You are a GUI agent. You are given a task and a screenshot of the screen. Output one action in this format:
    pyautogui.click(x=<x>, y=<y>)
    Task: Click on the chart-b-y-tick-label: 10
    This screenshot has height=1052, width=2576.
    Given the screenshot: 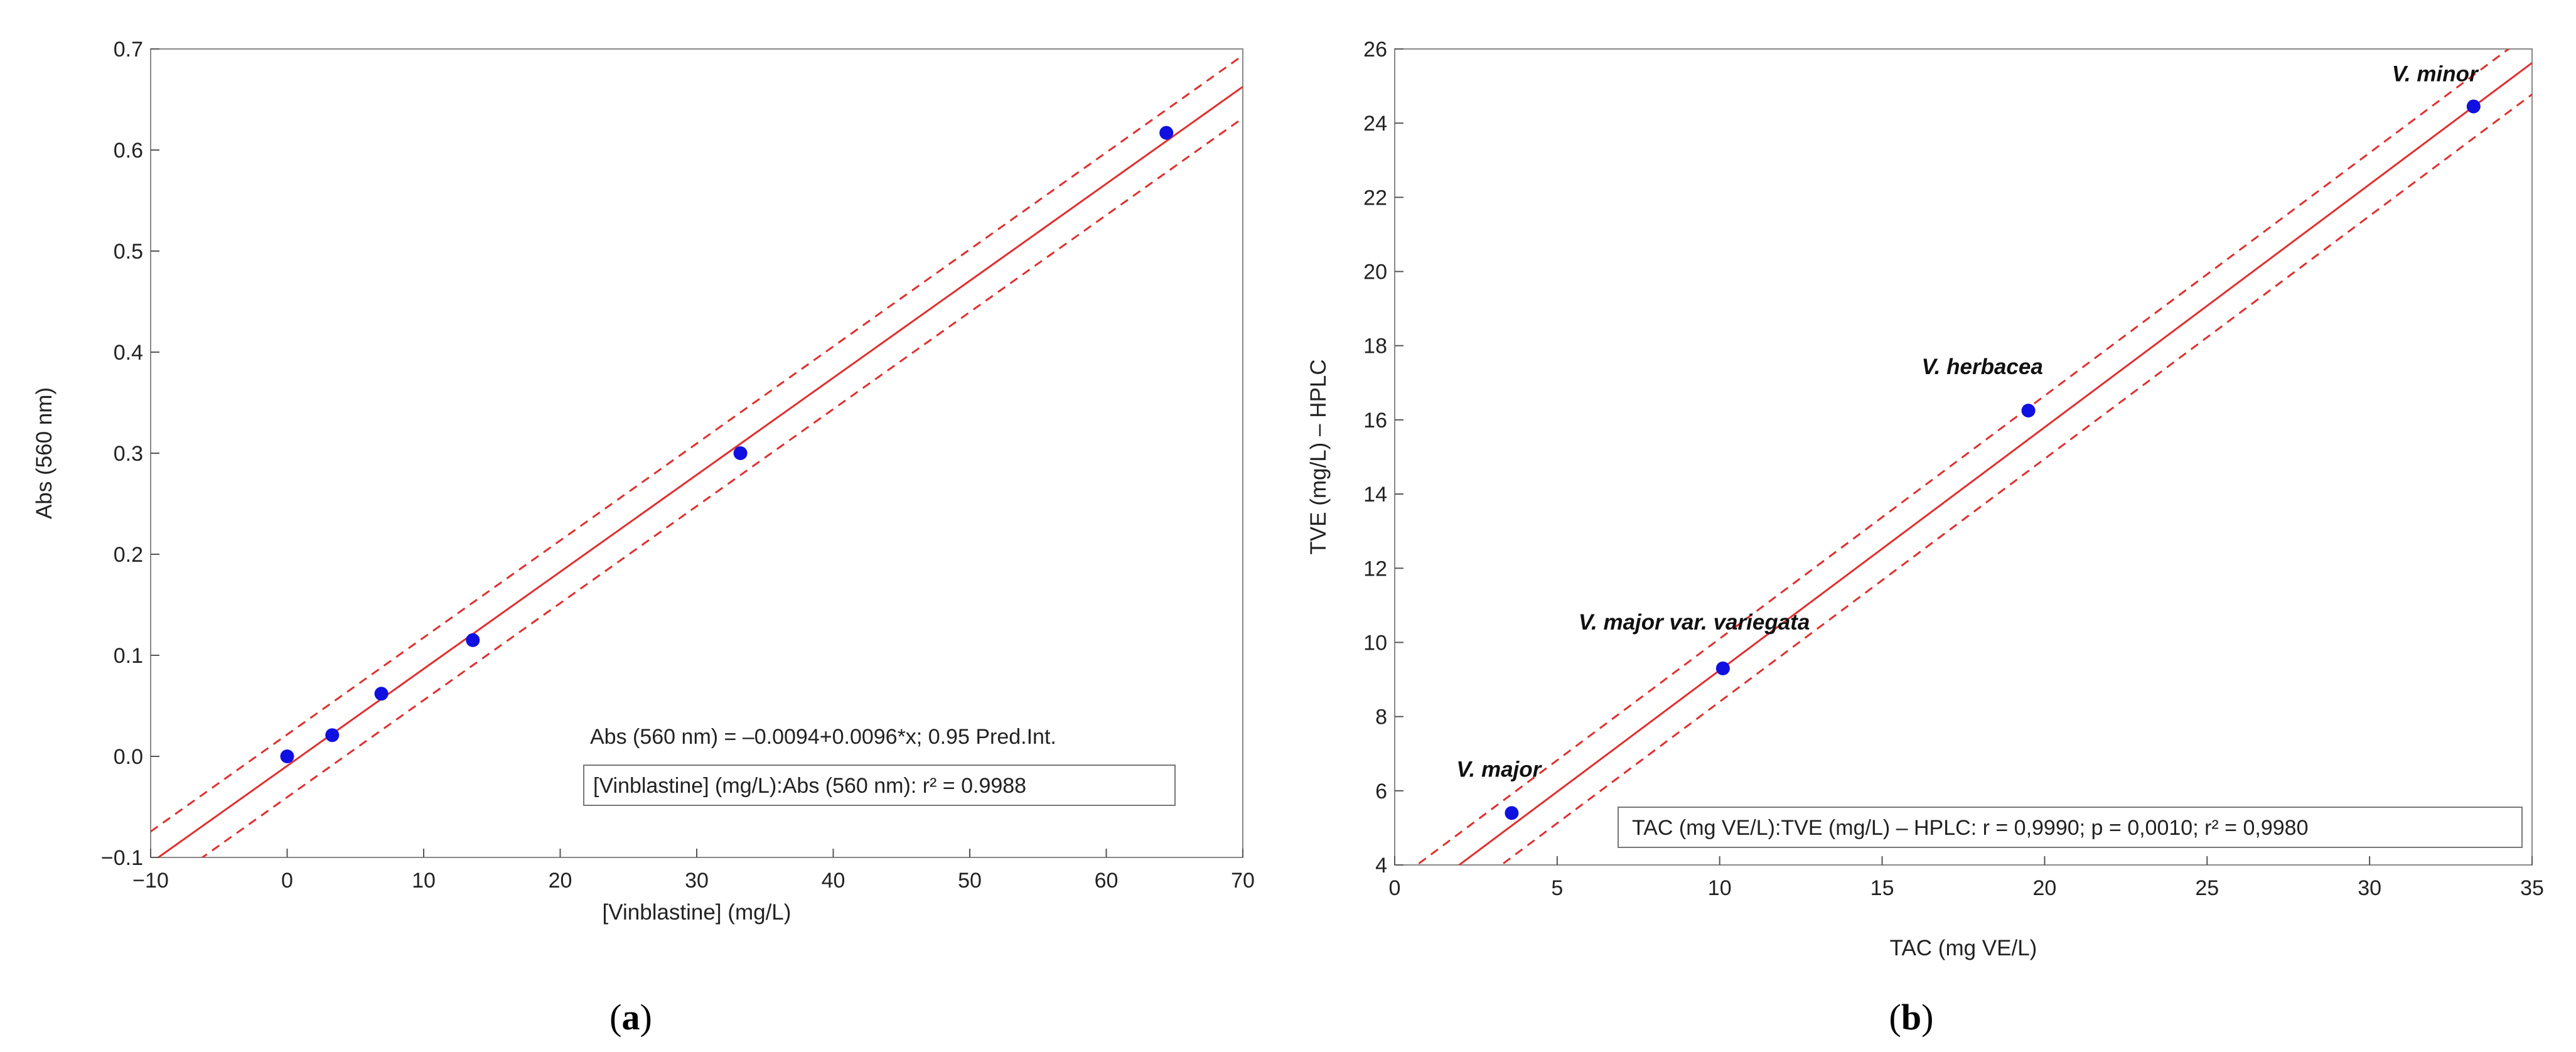 What is the action you would take?
    pyautogui.click(x=1375, y=643)
    